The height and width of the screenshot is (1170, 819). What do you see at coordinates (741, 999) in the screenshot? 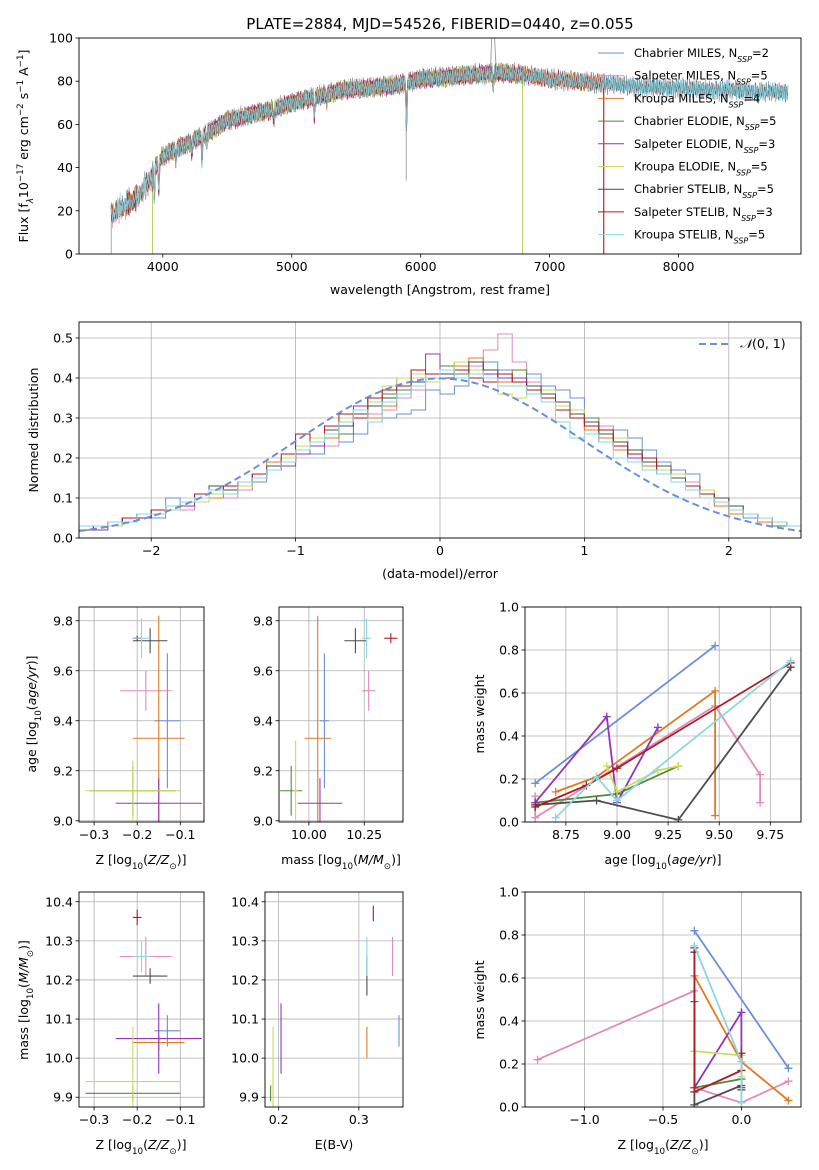
I see `chabrier_miles-weight-line` at bounding box center [741, 999].